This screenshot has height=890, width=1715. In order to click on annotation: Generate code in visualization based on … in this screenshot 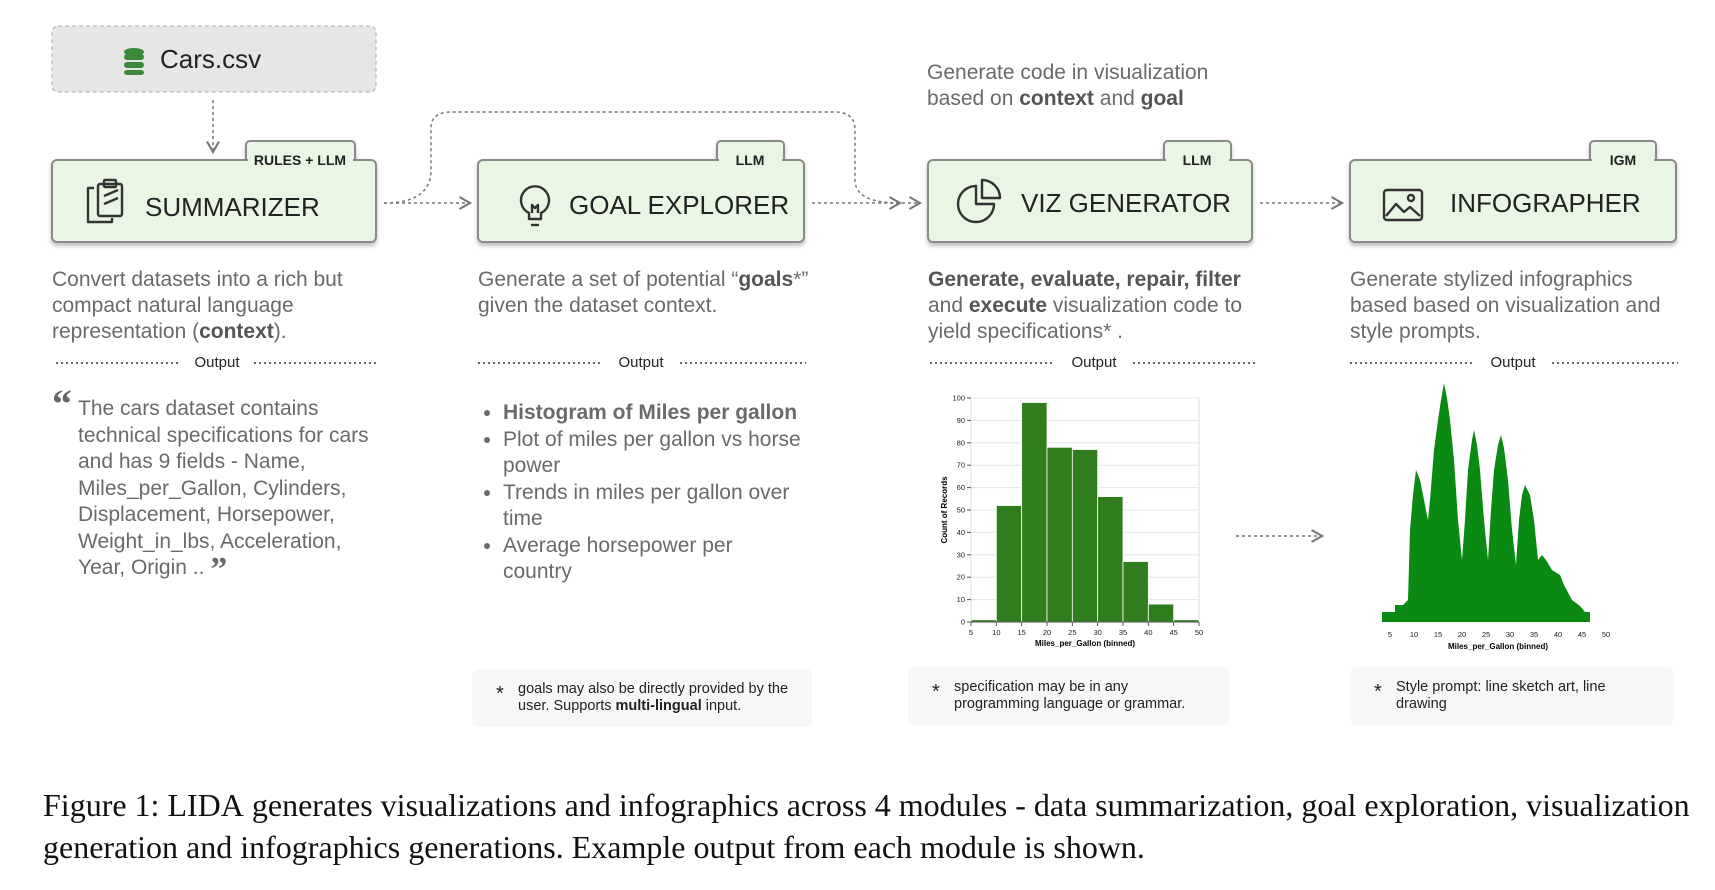, I will do `click(1097, 86)`.